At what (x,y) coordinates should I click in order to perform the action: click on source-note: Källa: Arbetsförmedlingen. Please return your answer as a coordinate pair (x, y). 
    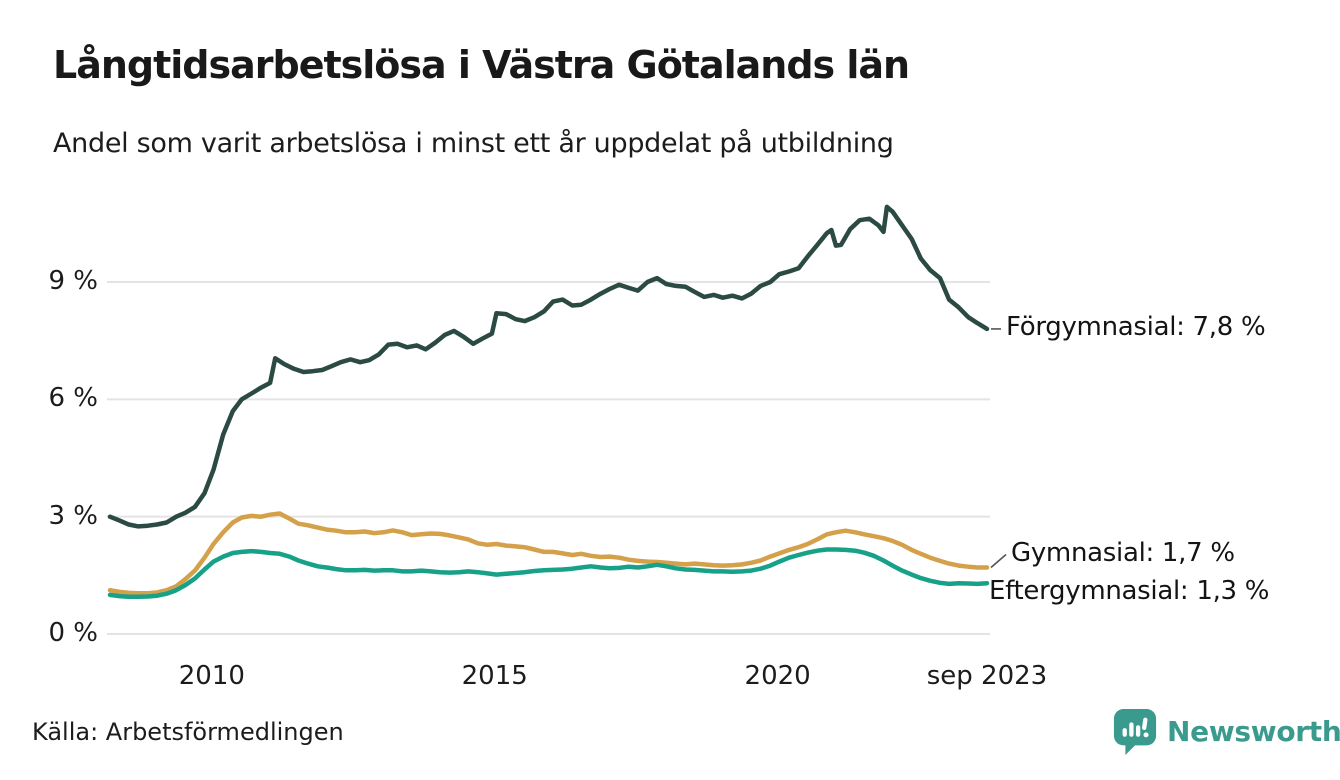
    Looking at the image, I should click on (188, 732).